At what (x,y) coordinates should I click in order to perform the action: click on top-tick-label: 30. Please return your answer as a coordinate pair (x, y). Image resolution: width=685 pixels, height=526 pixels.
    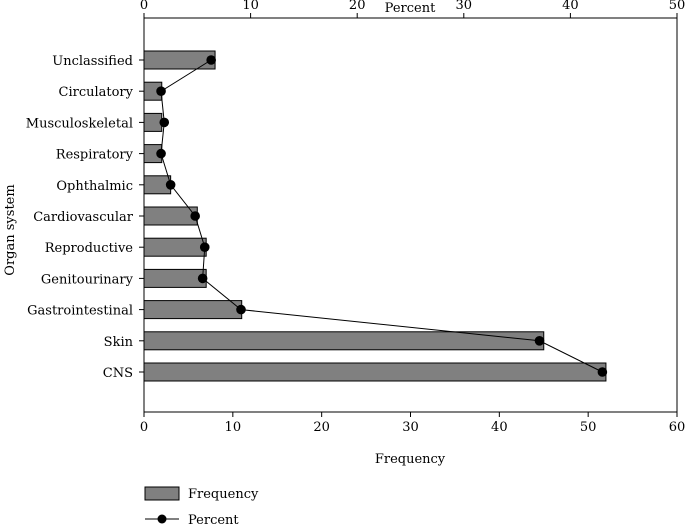
    Looking at the image, I should click on (464, 6).